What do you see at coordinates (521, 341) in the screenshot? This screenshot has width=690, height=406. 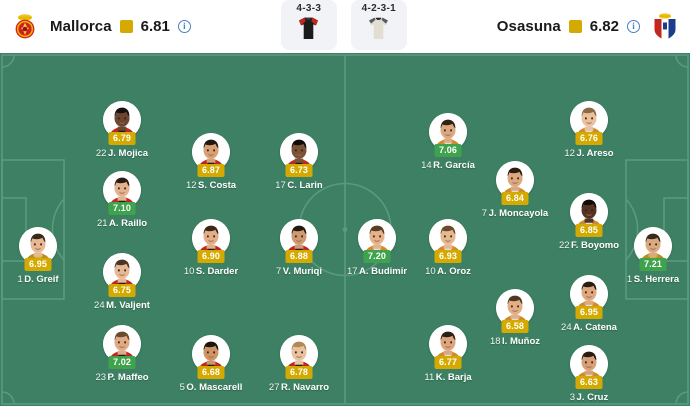 I see `player-name: I. Muñoz` at bounding box center [521, 341].